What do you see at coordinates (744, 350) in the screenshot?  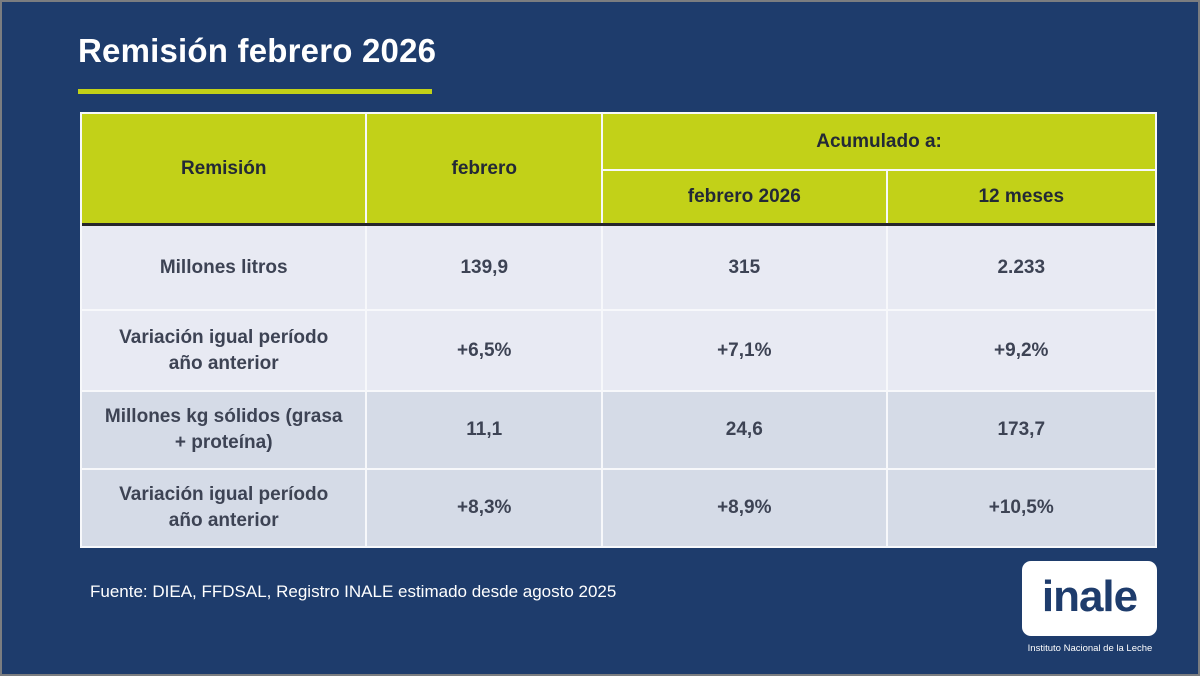 I see `cell-variacion-litros-feb2026: +7,1%` at bounding box center [744, 350].